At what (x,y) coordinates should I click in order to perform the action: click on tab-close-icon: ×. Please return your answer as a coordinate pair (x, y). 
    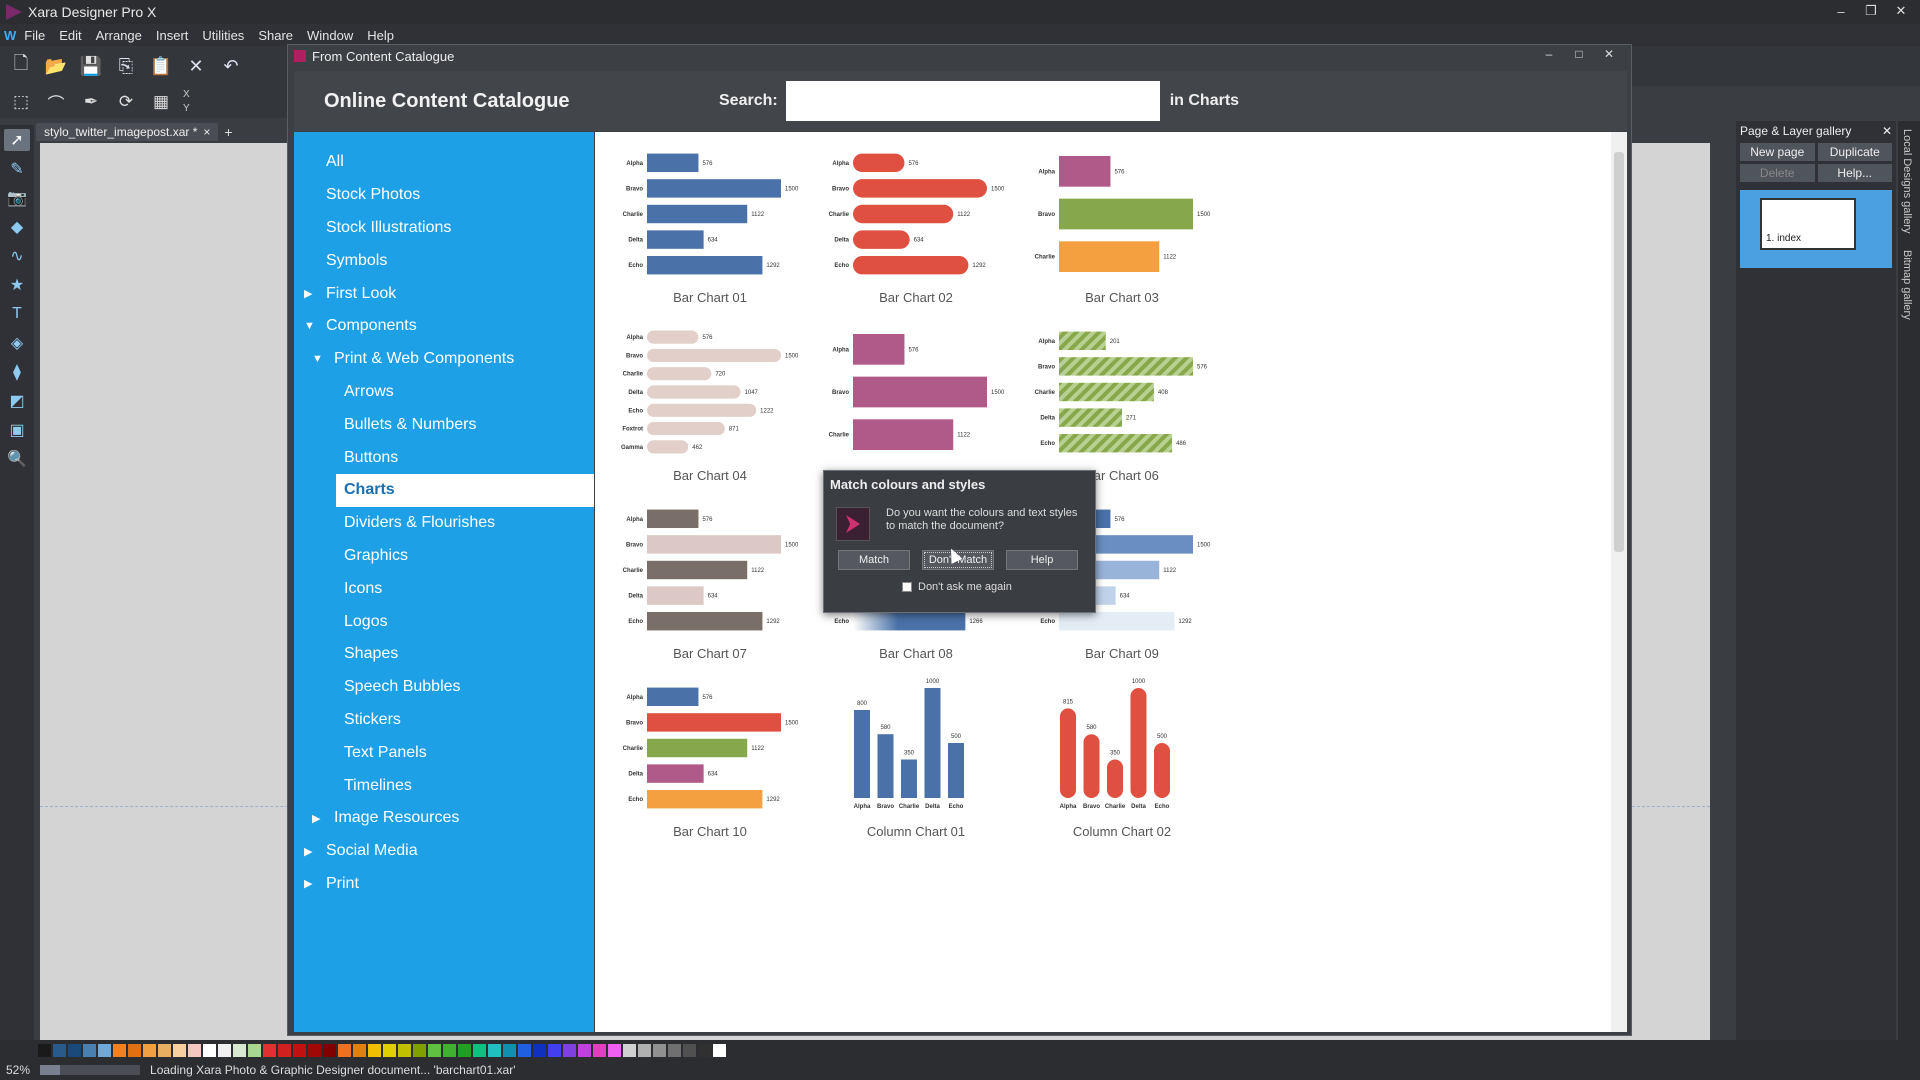
    Looking at the image, I should click on (207, 132).